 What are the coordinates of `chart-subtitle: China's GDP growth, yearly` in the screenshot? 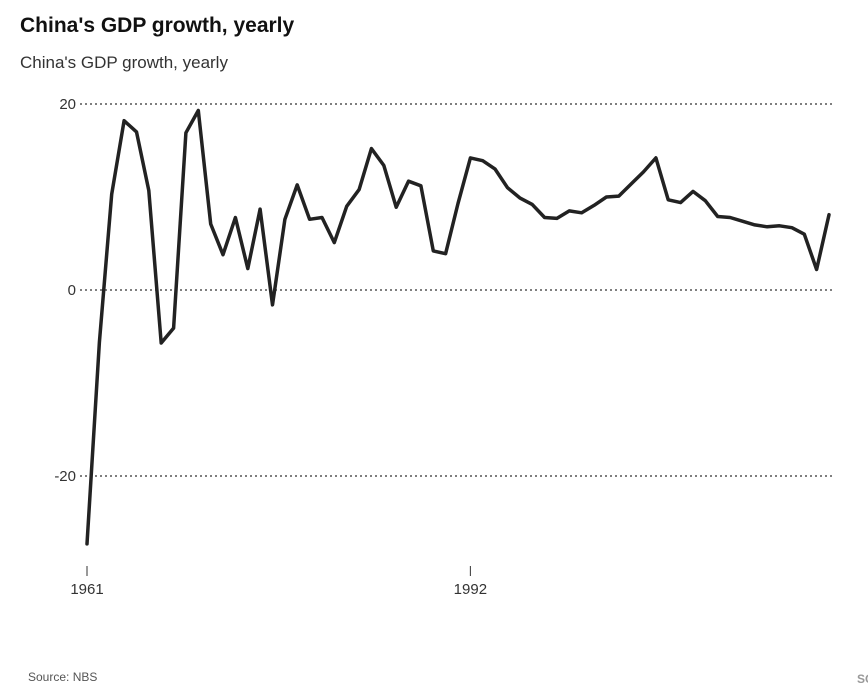 It's located at (124, 62).